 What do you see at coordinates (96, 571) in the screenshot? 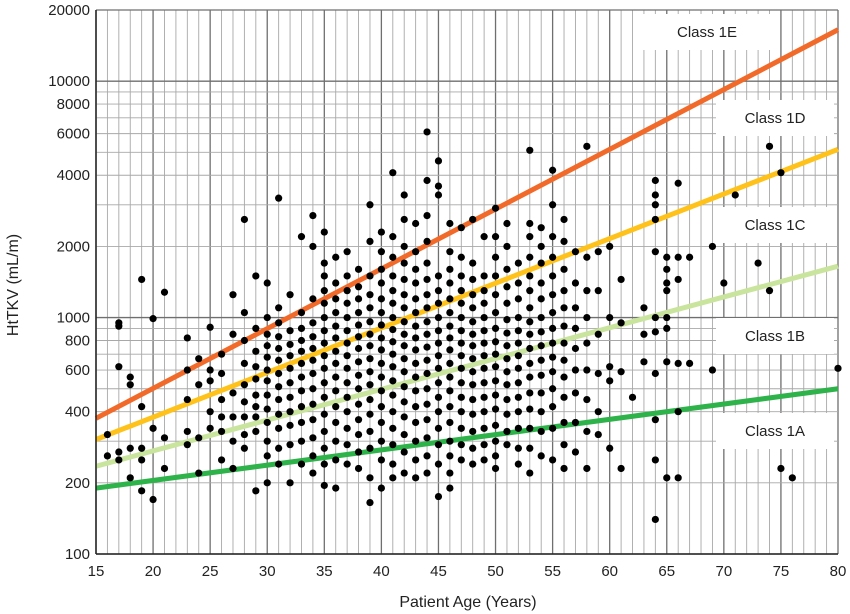
I see `x-tick-label: 15` at bounding box center [96, 571].